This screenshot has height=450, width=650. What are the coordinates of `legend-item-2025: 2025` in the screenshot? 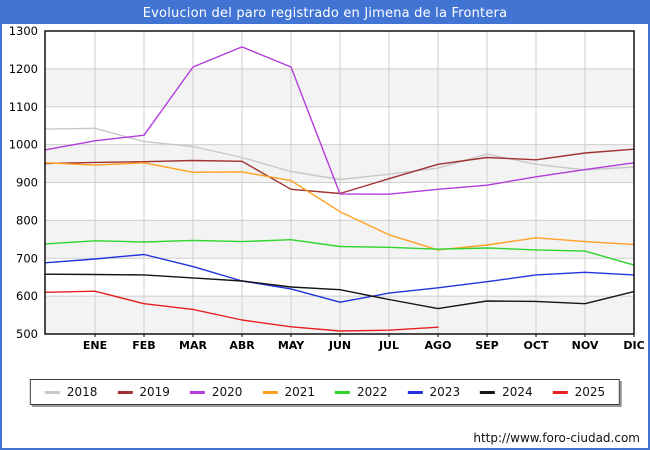 It's located at (579, 392).